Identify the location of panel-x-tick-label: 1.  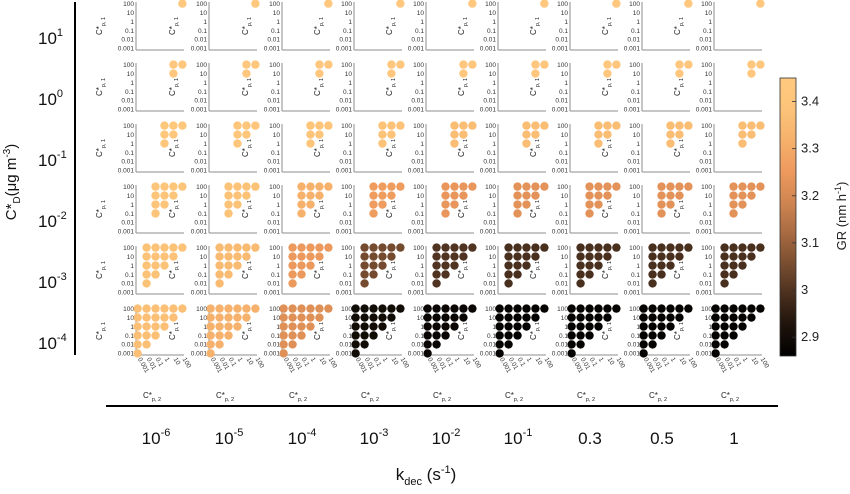
(529, 360).